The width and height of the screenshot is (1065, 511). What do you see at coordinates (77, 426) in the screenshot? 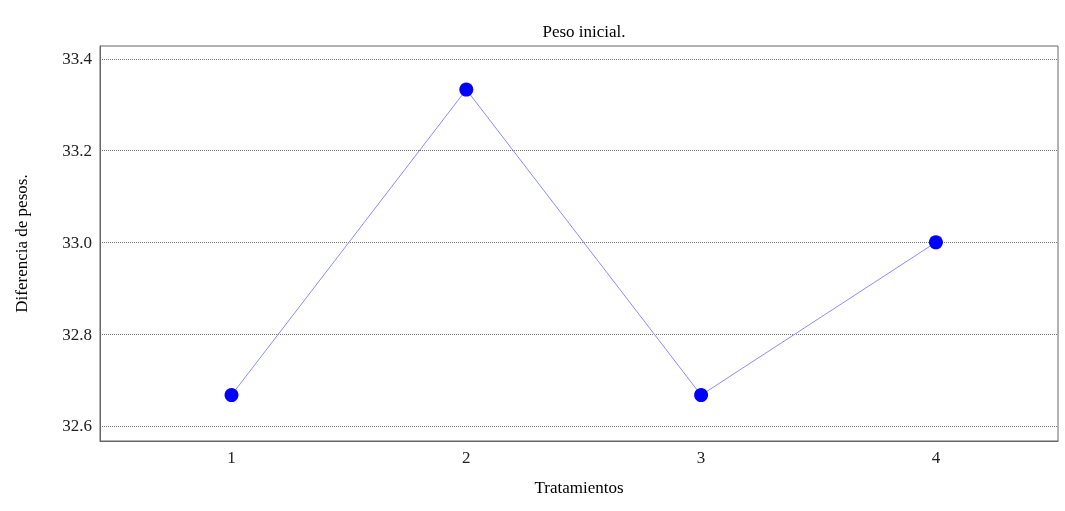
I see `y-tick-label: 32.6` at bounding box center [77, 426].